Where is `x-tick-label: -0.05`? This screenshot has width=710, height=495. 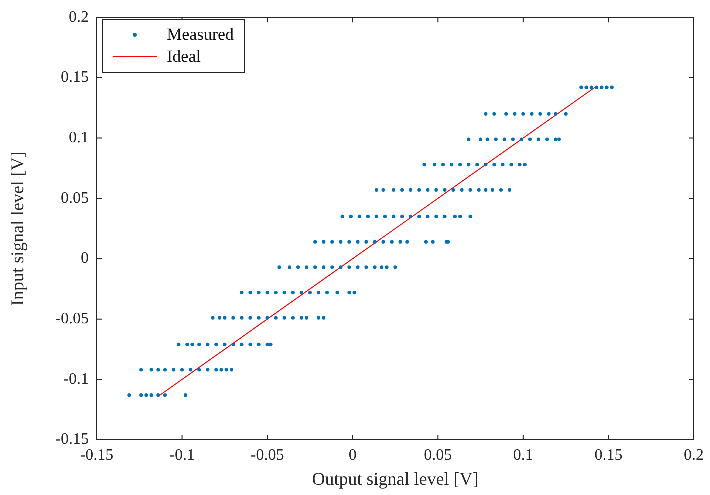
x-tick-label: -0.05 is located at coordinates (267, 455).